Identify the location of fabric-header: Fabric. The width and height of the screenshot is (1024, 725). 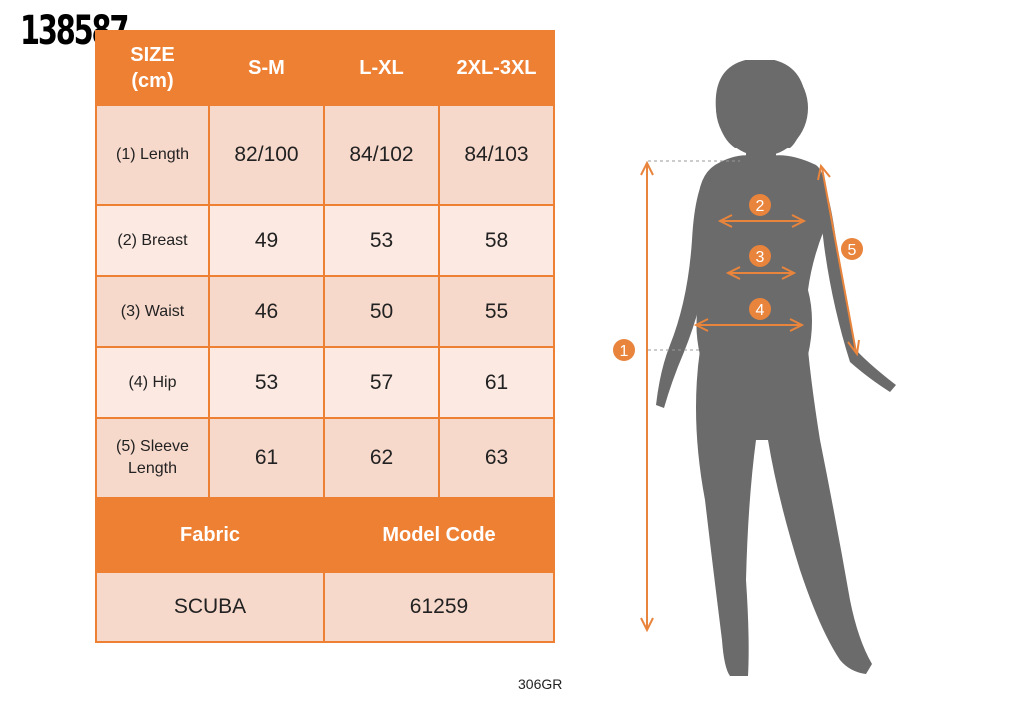
(210, 535).